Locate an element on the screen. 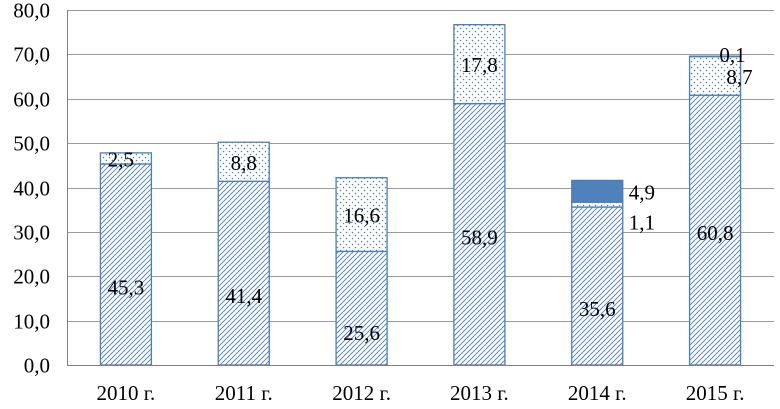 Image resolution: width=780 pixels, height=409 pixels. data-label: 17,8 is located at coordinates (479, 65).